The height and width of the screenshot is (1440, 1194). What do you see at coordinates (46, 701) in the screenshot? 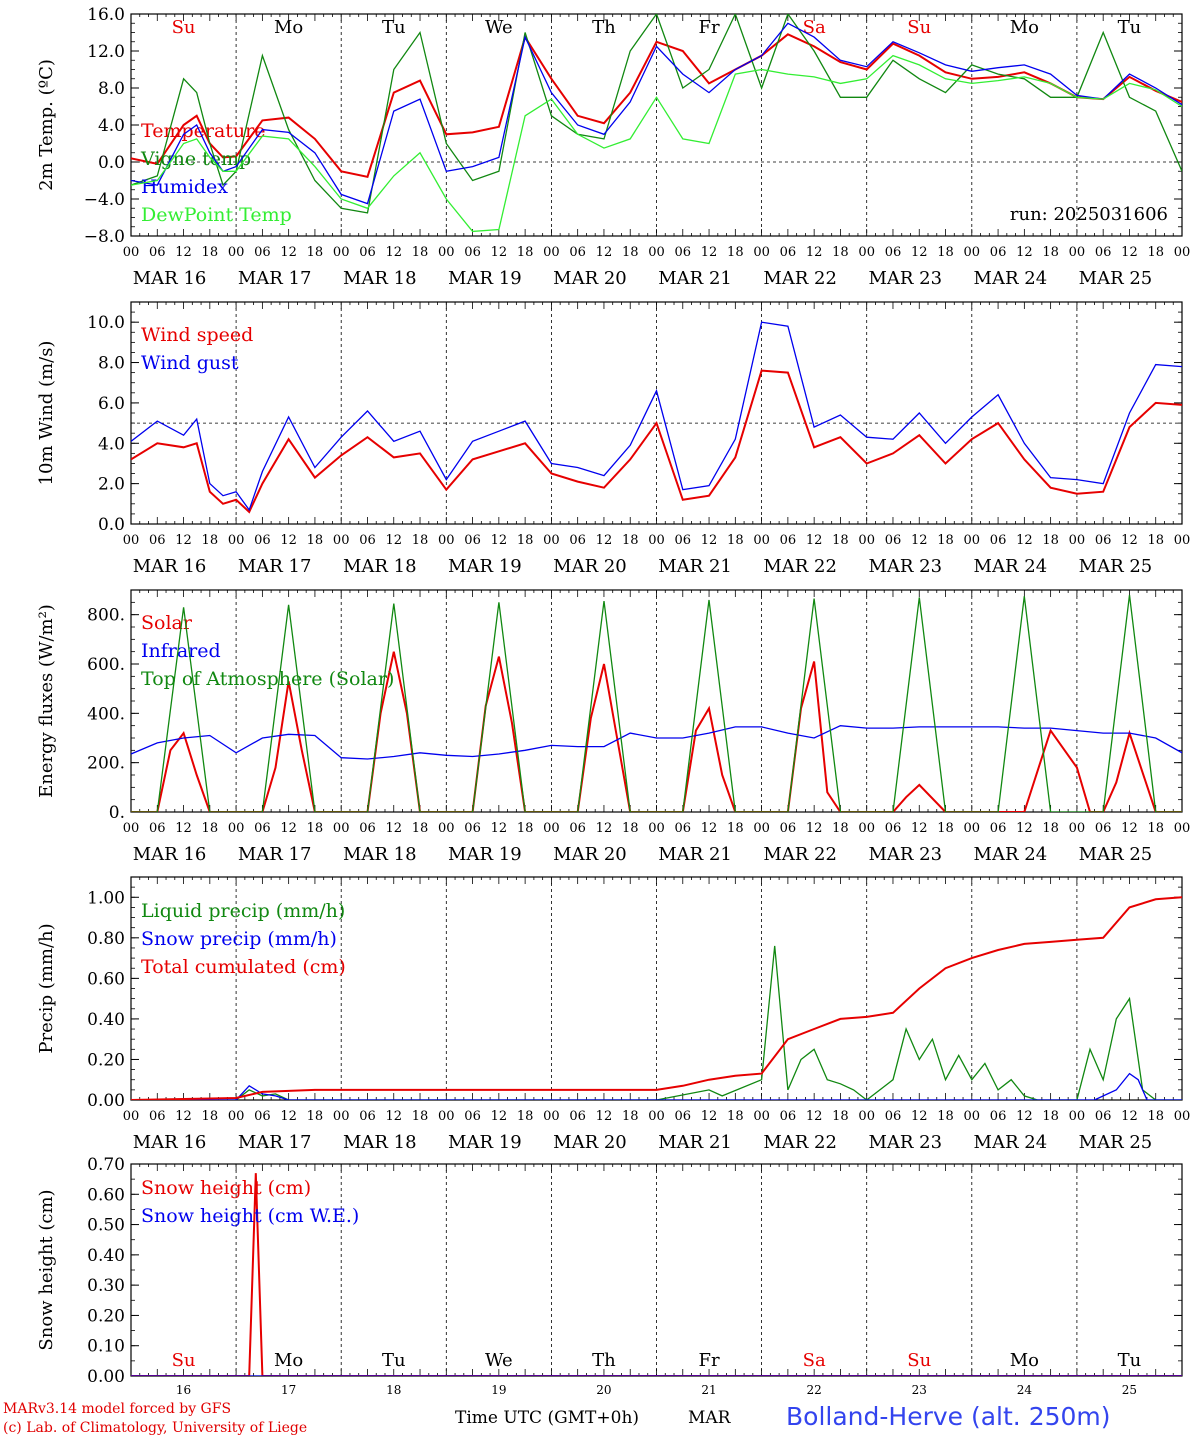
I see `y-axis-label: Energy fluxes (W/m²)` at bounding box center [46, 701].